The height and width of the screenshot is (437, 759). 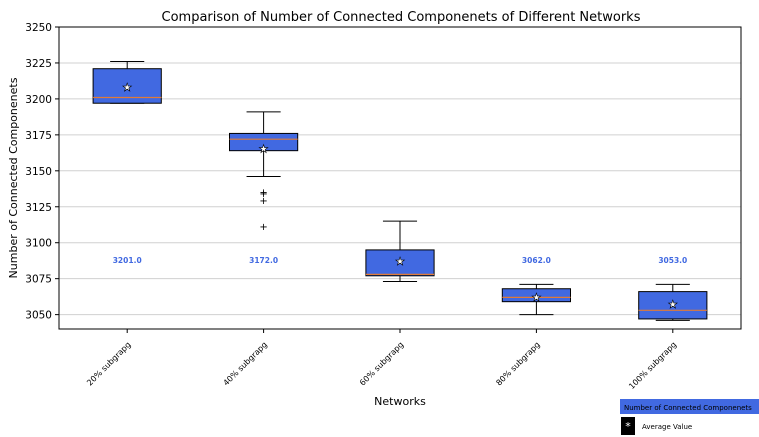 What do you see at coordinates (38, 64) in the screenshot?
I see `y-tick-label: 3225` at bounding box center [38, 64].